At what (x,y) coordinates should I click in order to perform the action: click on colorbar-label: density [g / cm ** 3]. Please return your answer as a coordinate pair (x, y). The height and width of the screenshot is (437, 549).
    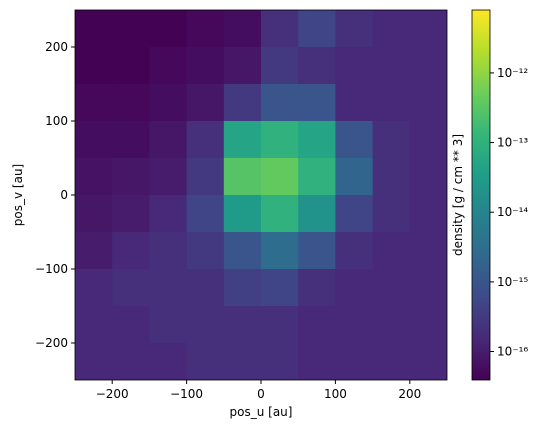
    Looking at the image, I should click on (458, 195).